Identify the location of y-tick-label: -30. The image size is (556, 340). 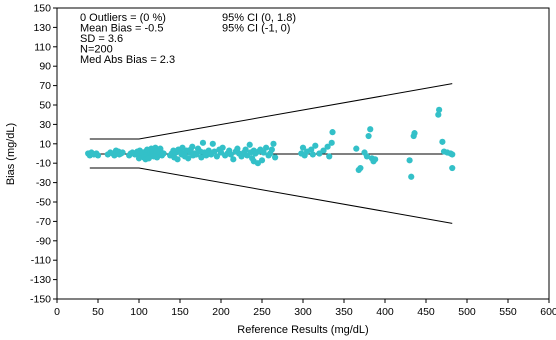
(43, 183).